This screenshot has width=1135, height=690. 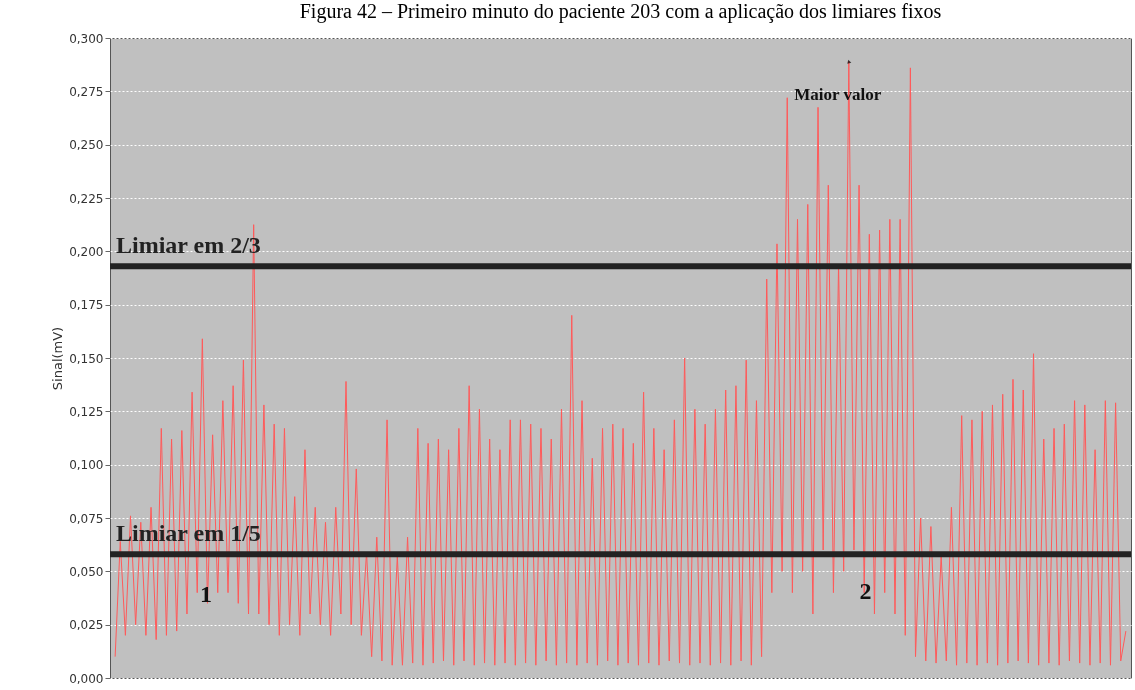 What do you see at coordinates (58, 358) in the screenshot?
I see `y-axis-title: Sinal(mV)` at bounding box center [58, 358].